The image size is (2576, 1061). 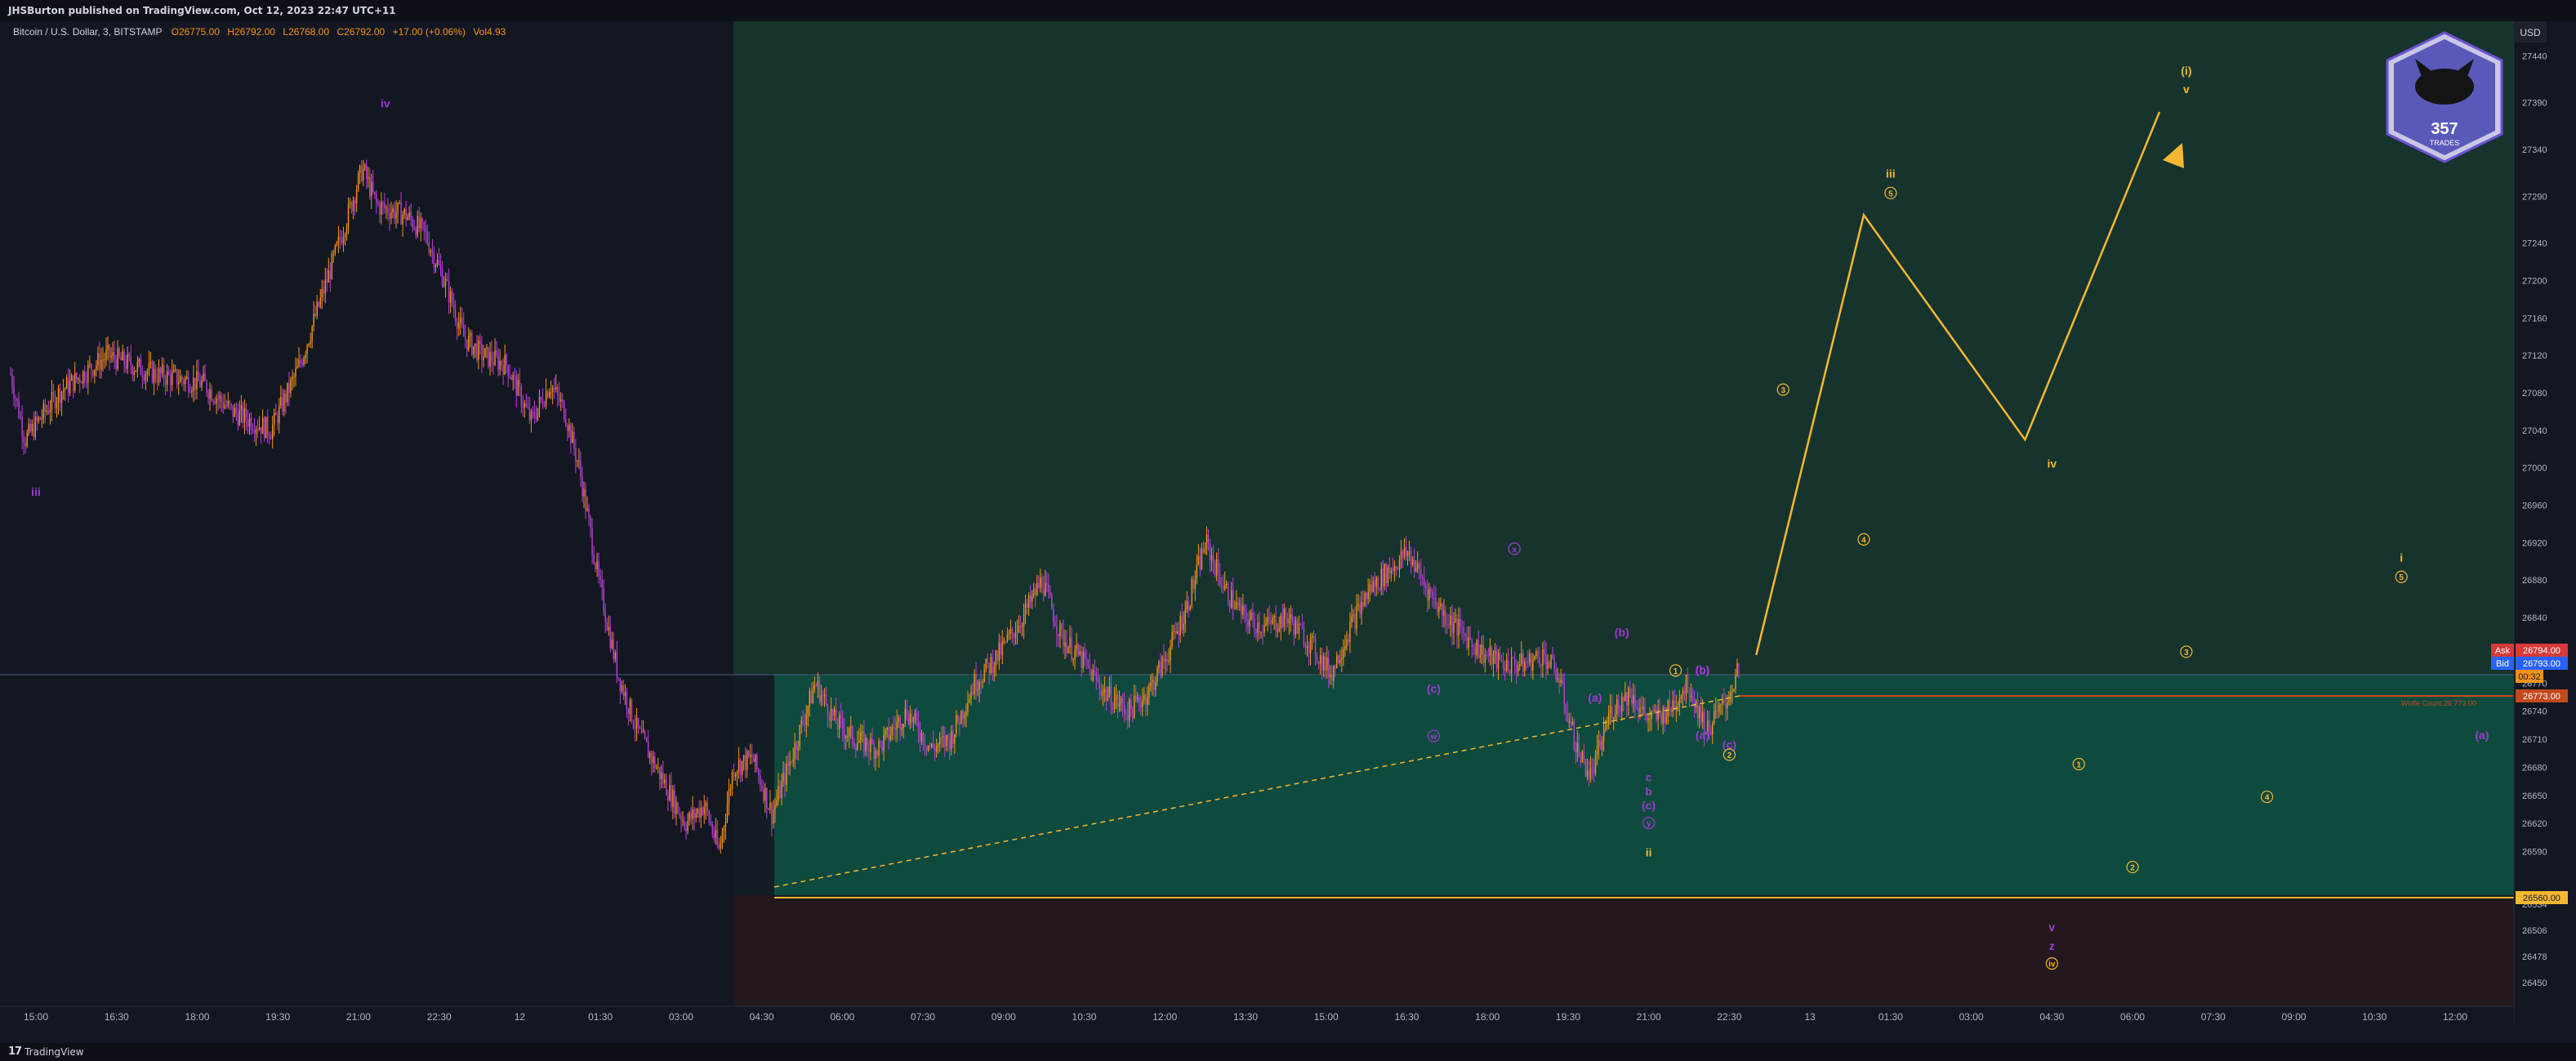 What do you see at coordinates (2534, 824) in the screenshot?
I see `price-tick-label: 26620` at bounding box center [2534, 824].